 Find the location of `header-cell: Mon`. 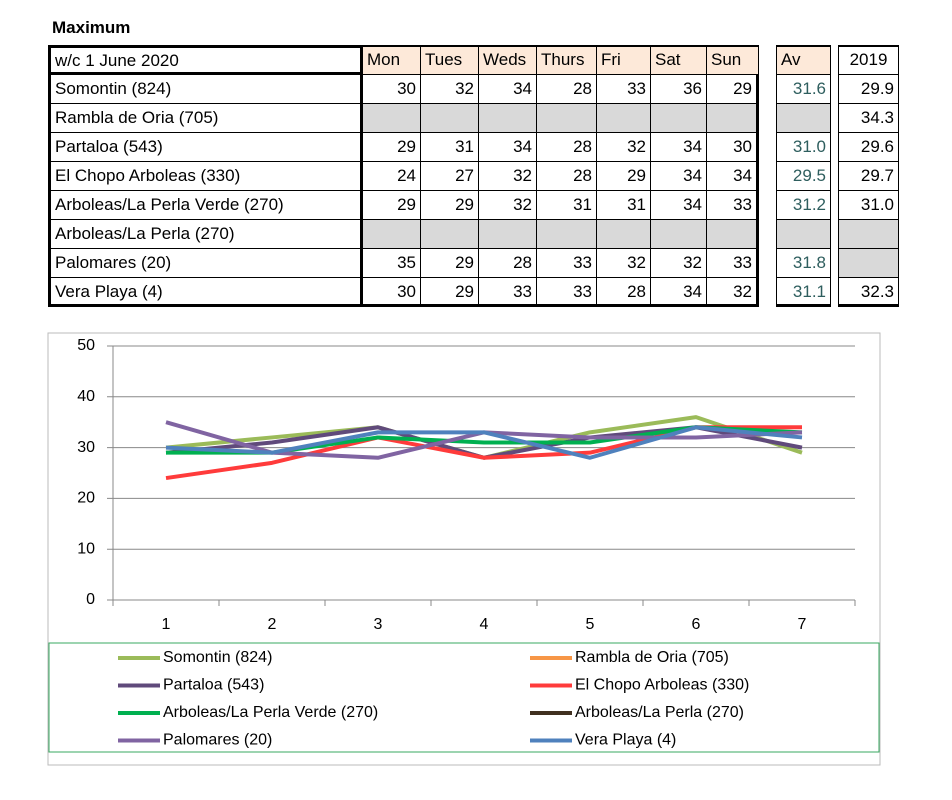

header-cell: Mon is located at coordinates (391, 60).